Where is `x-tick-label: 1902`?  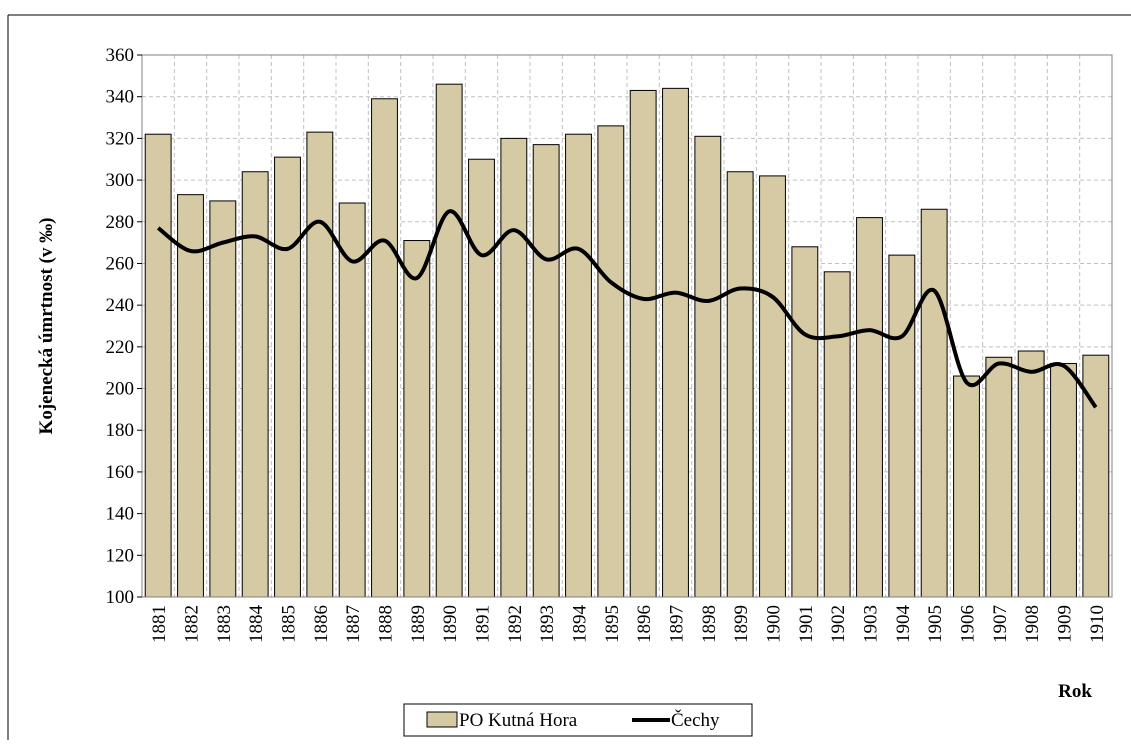 x-tick-label: 1902 is located at coordinates (838, 624).